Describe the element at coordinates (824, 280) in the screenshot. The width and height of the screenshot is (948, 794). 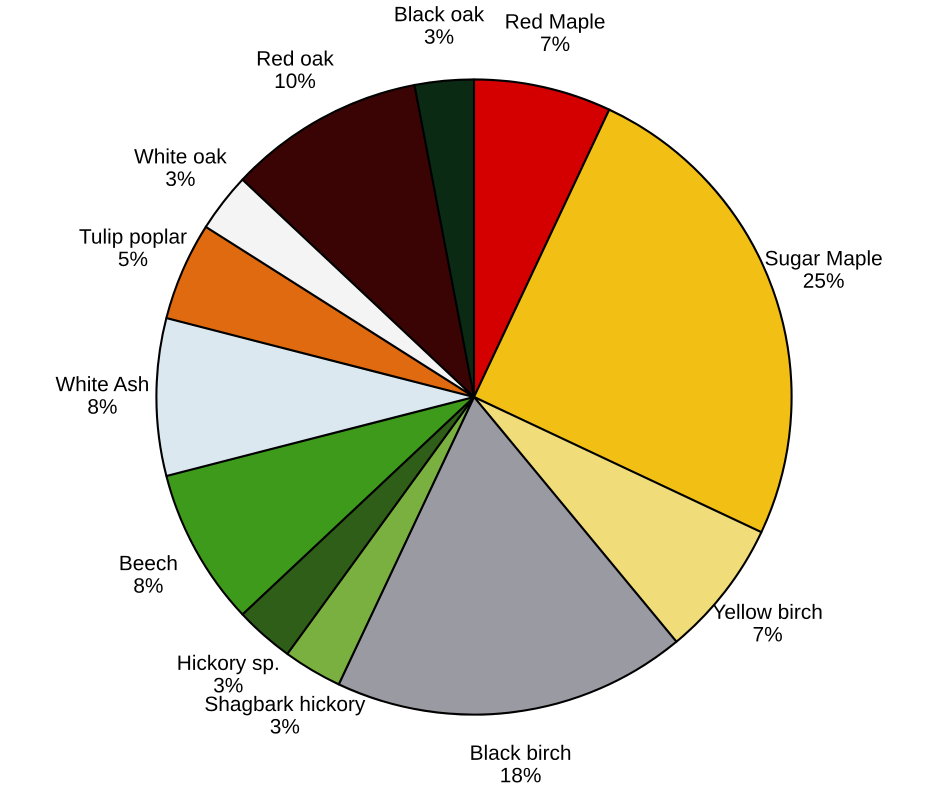
I see `data-label: 25%` at that location.